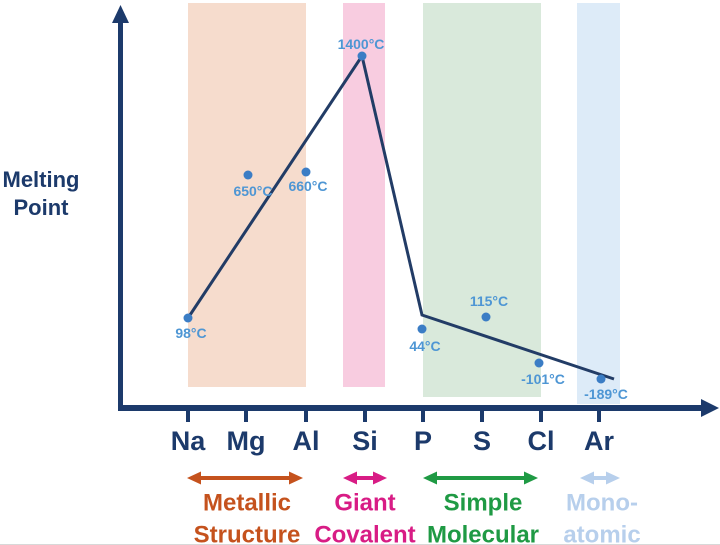 This screenshot has height=545, width=720. I want to click on element-label-cl: Cl, so click(541, 441).